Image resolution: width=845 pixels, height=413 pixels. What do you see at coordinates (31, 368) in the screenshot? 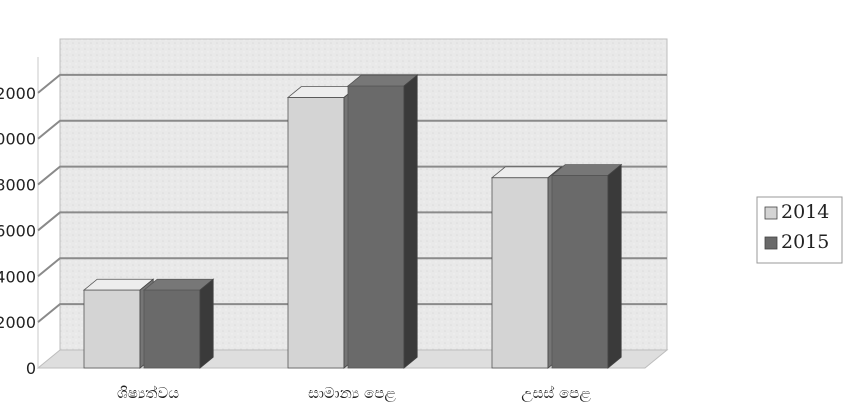
I see `y-tick-label: 0` at bounding box center [31, 368].